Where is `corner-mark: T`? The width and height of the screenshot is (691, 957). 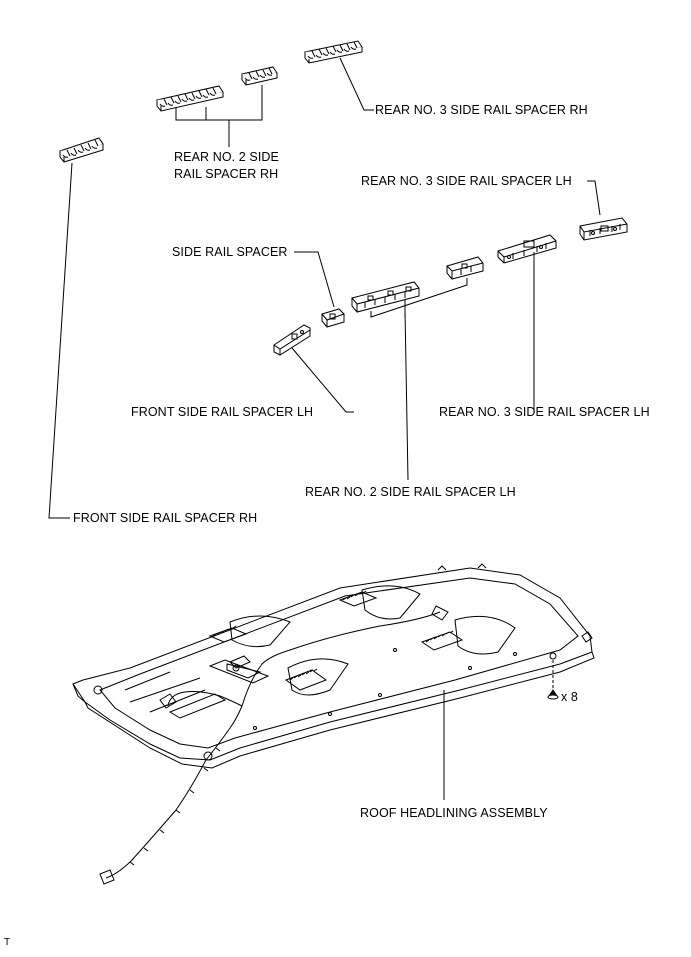 corner-mark: T is located at coordinates (7, 942).